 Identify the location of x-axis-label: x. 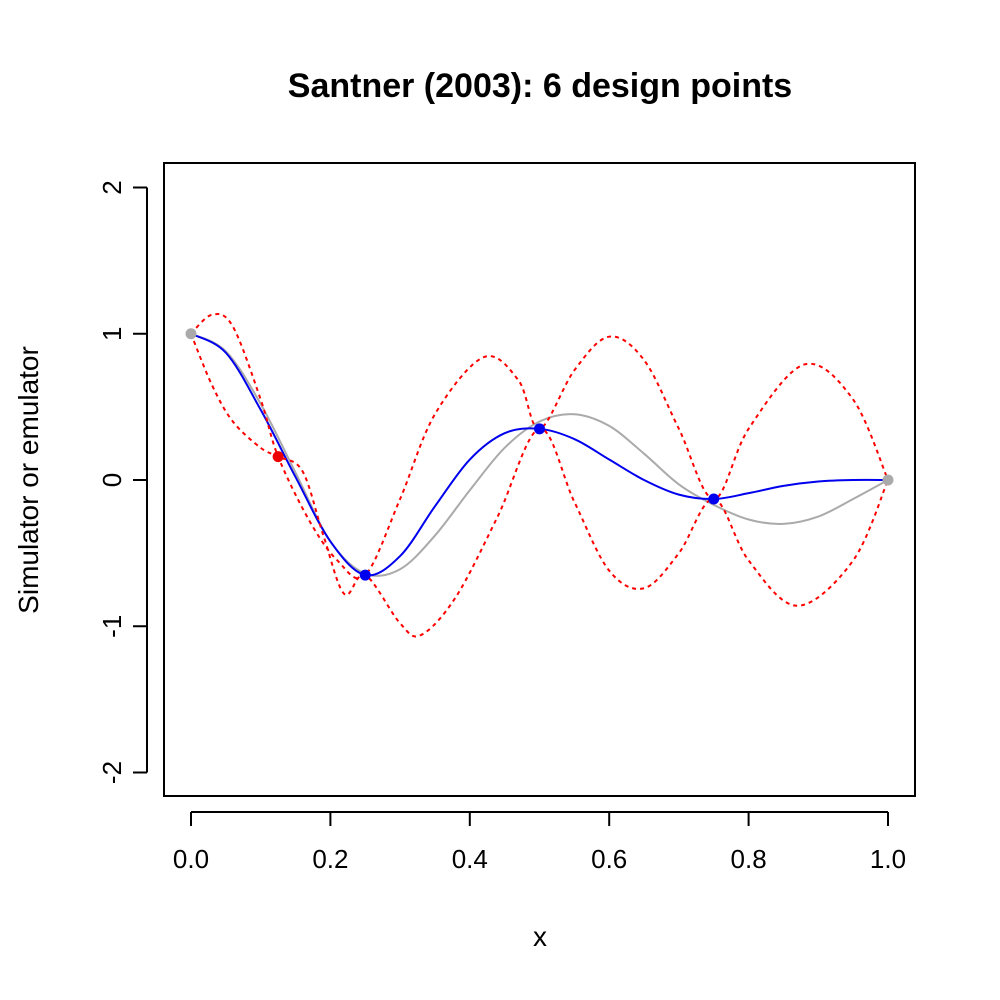
(540, 936).